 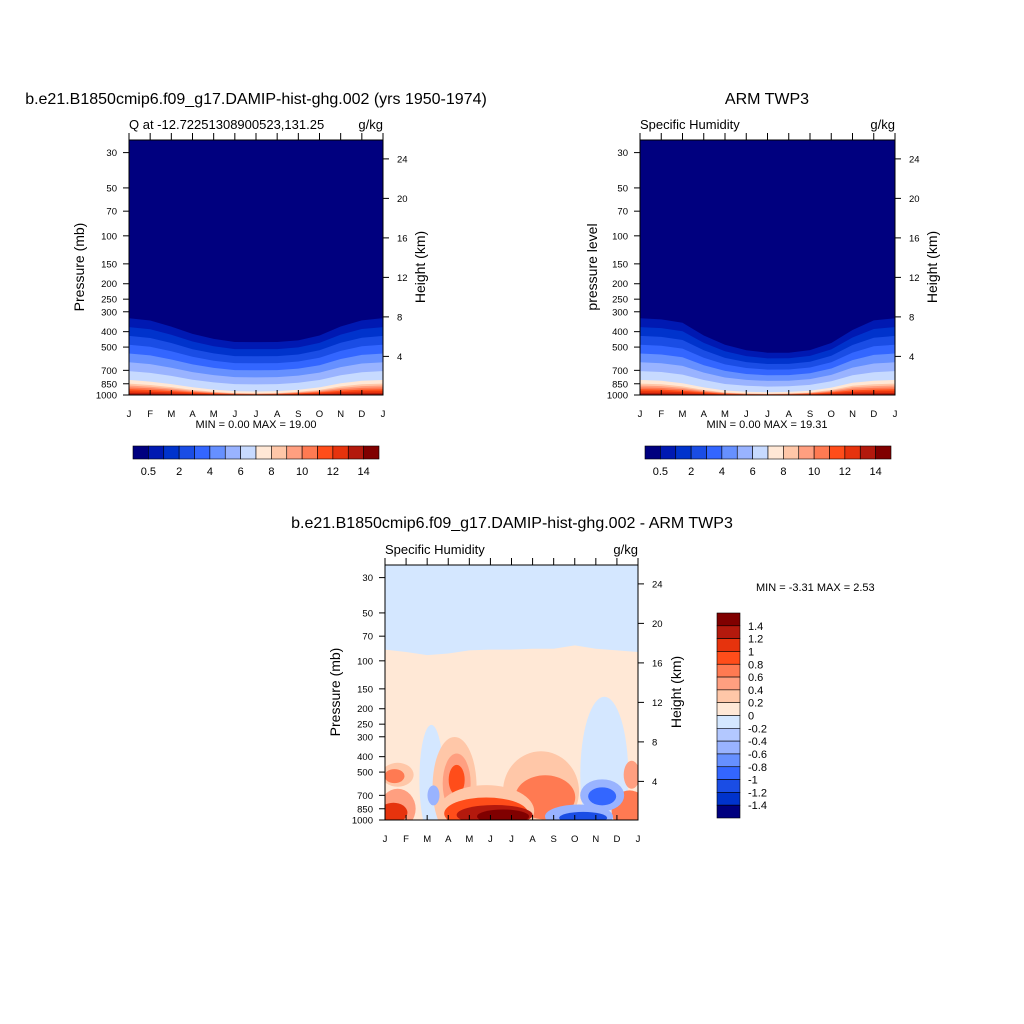 What do you see at coordinates (932, 267) in the screenshot?
I see `panel2-ylabel2: Height (km)` at bounding box center [932, 267].